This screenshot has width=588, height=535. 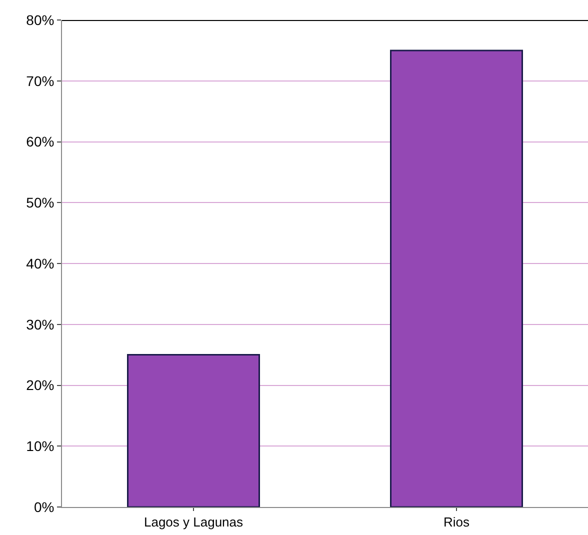 What do you see at coordinates (40, 142) in the screenshot?
I see `y-tick-label: 60%` at bounding box center [40, 142].